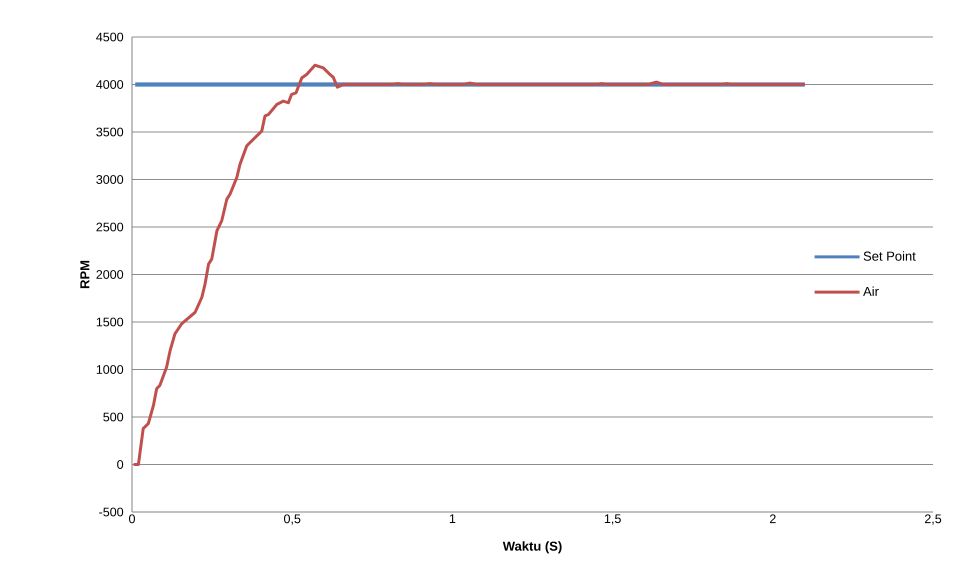 Image resolution: width=957 pixels, height=581 pixels. Describe the element at coordinates (111, 512) in the screenshot. I see `y-tick-label: -500` at that location.